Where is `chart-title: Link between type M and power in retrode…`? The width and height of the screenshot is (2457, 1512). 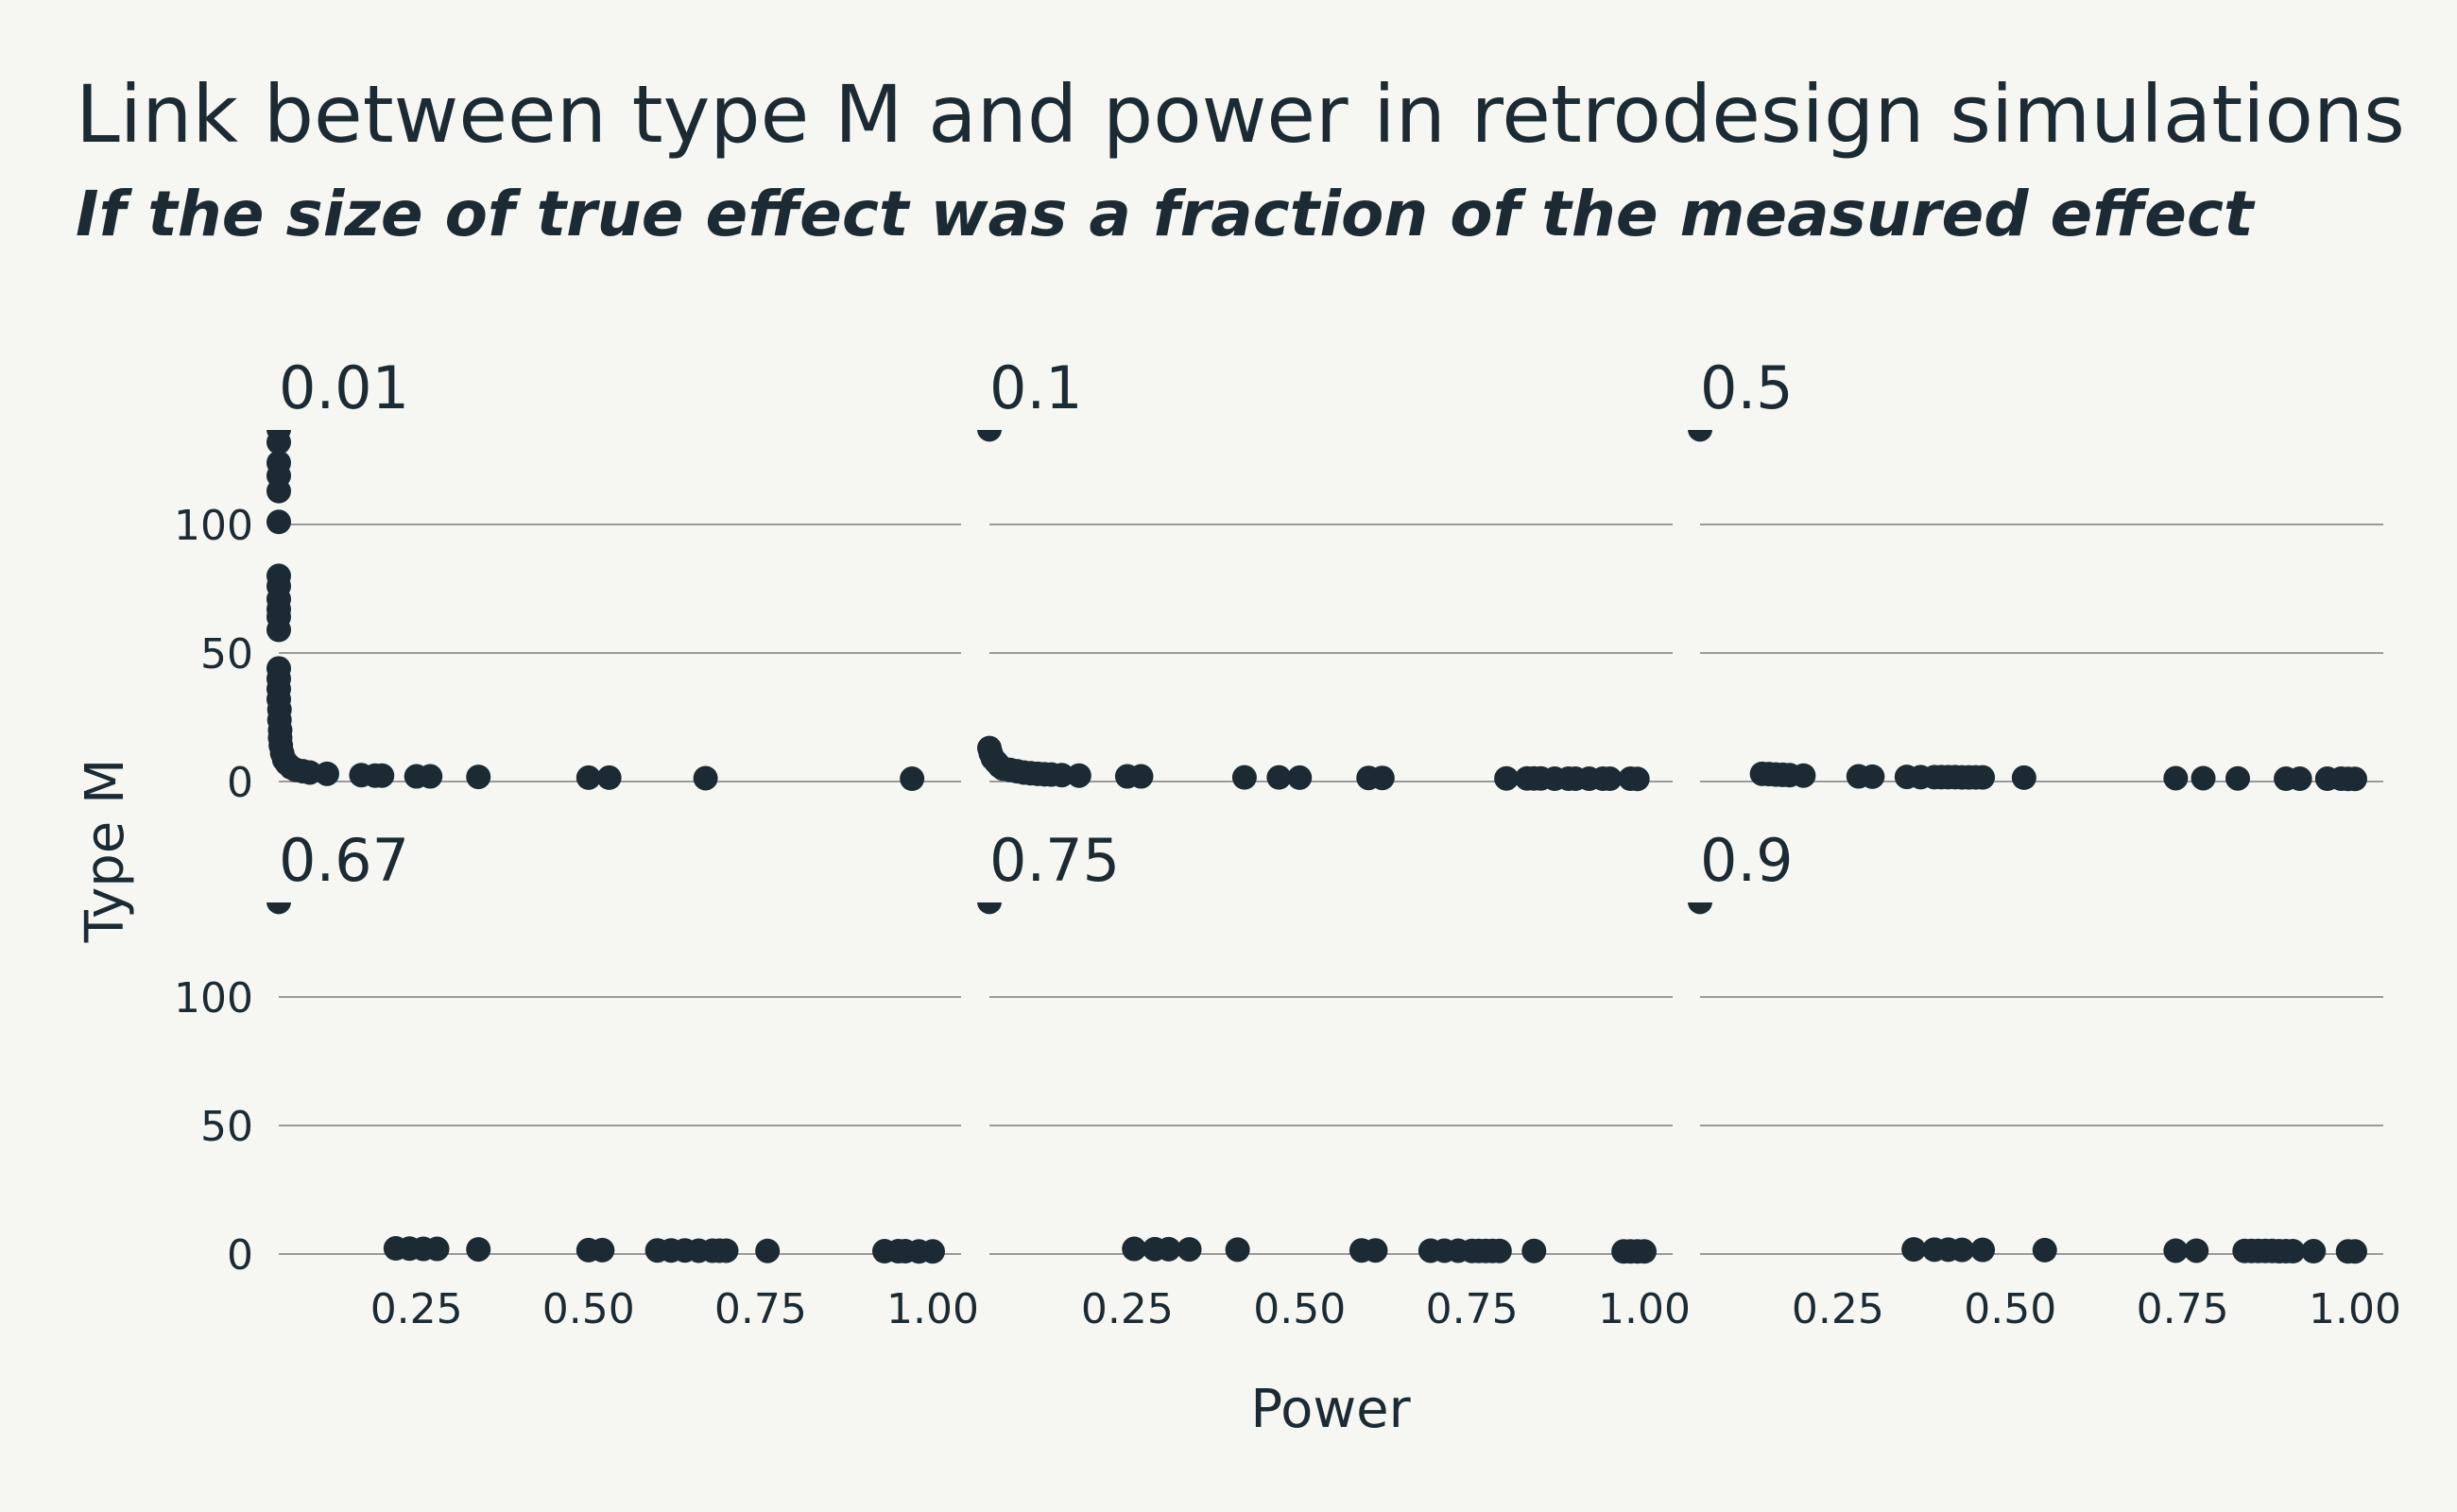
chart-title: Link between type M and power in retrode… is located at coordinates (1240, 114).